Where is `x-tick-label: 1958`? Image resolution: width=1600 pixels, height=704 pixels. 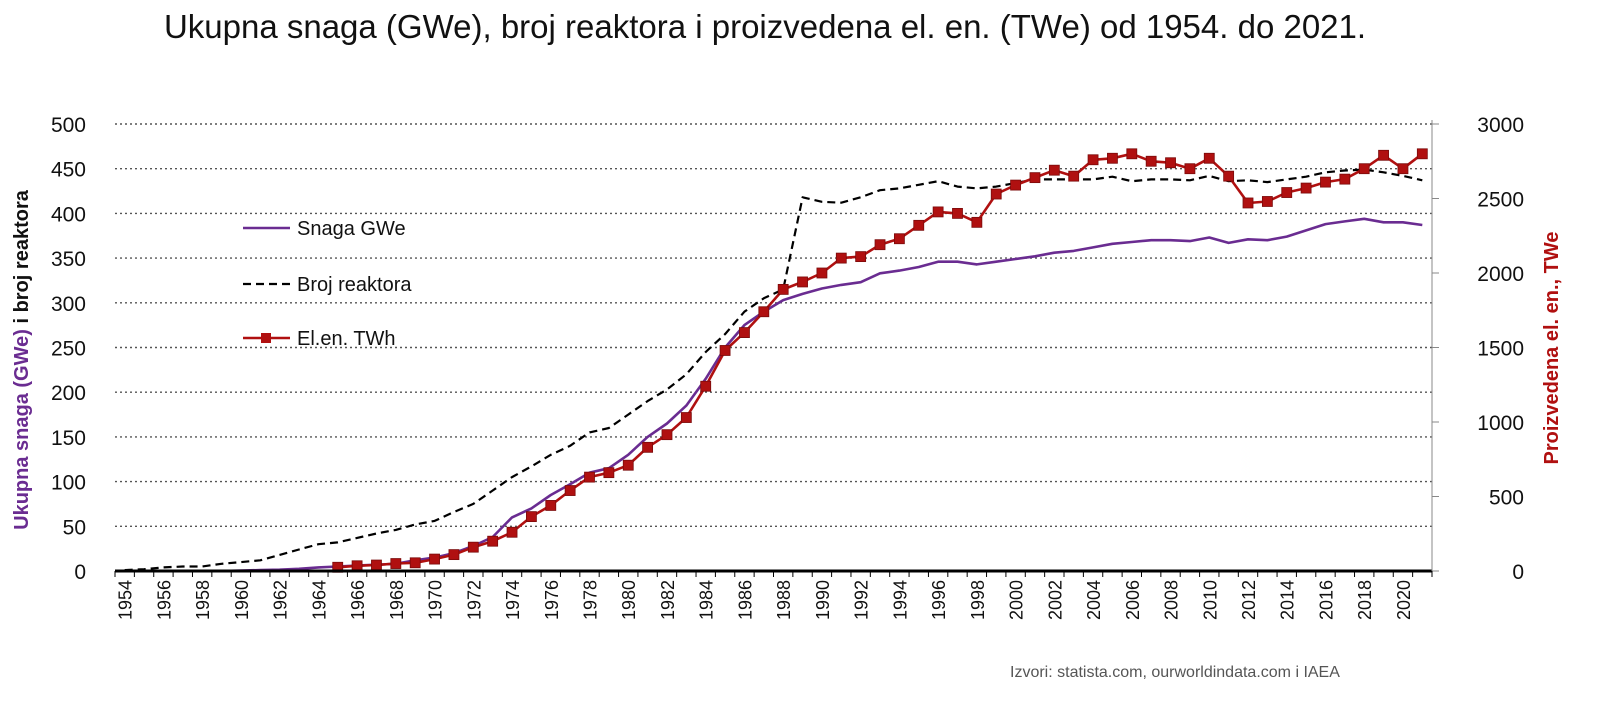
x-tick-label: 1958 is located at coordinates (203, 600).